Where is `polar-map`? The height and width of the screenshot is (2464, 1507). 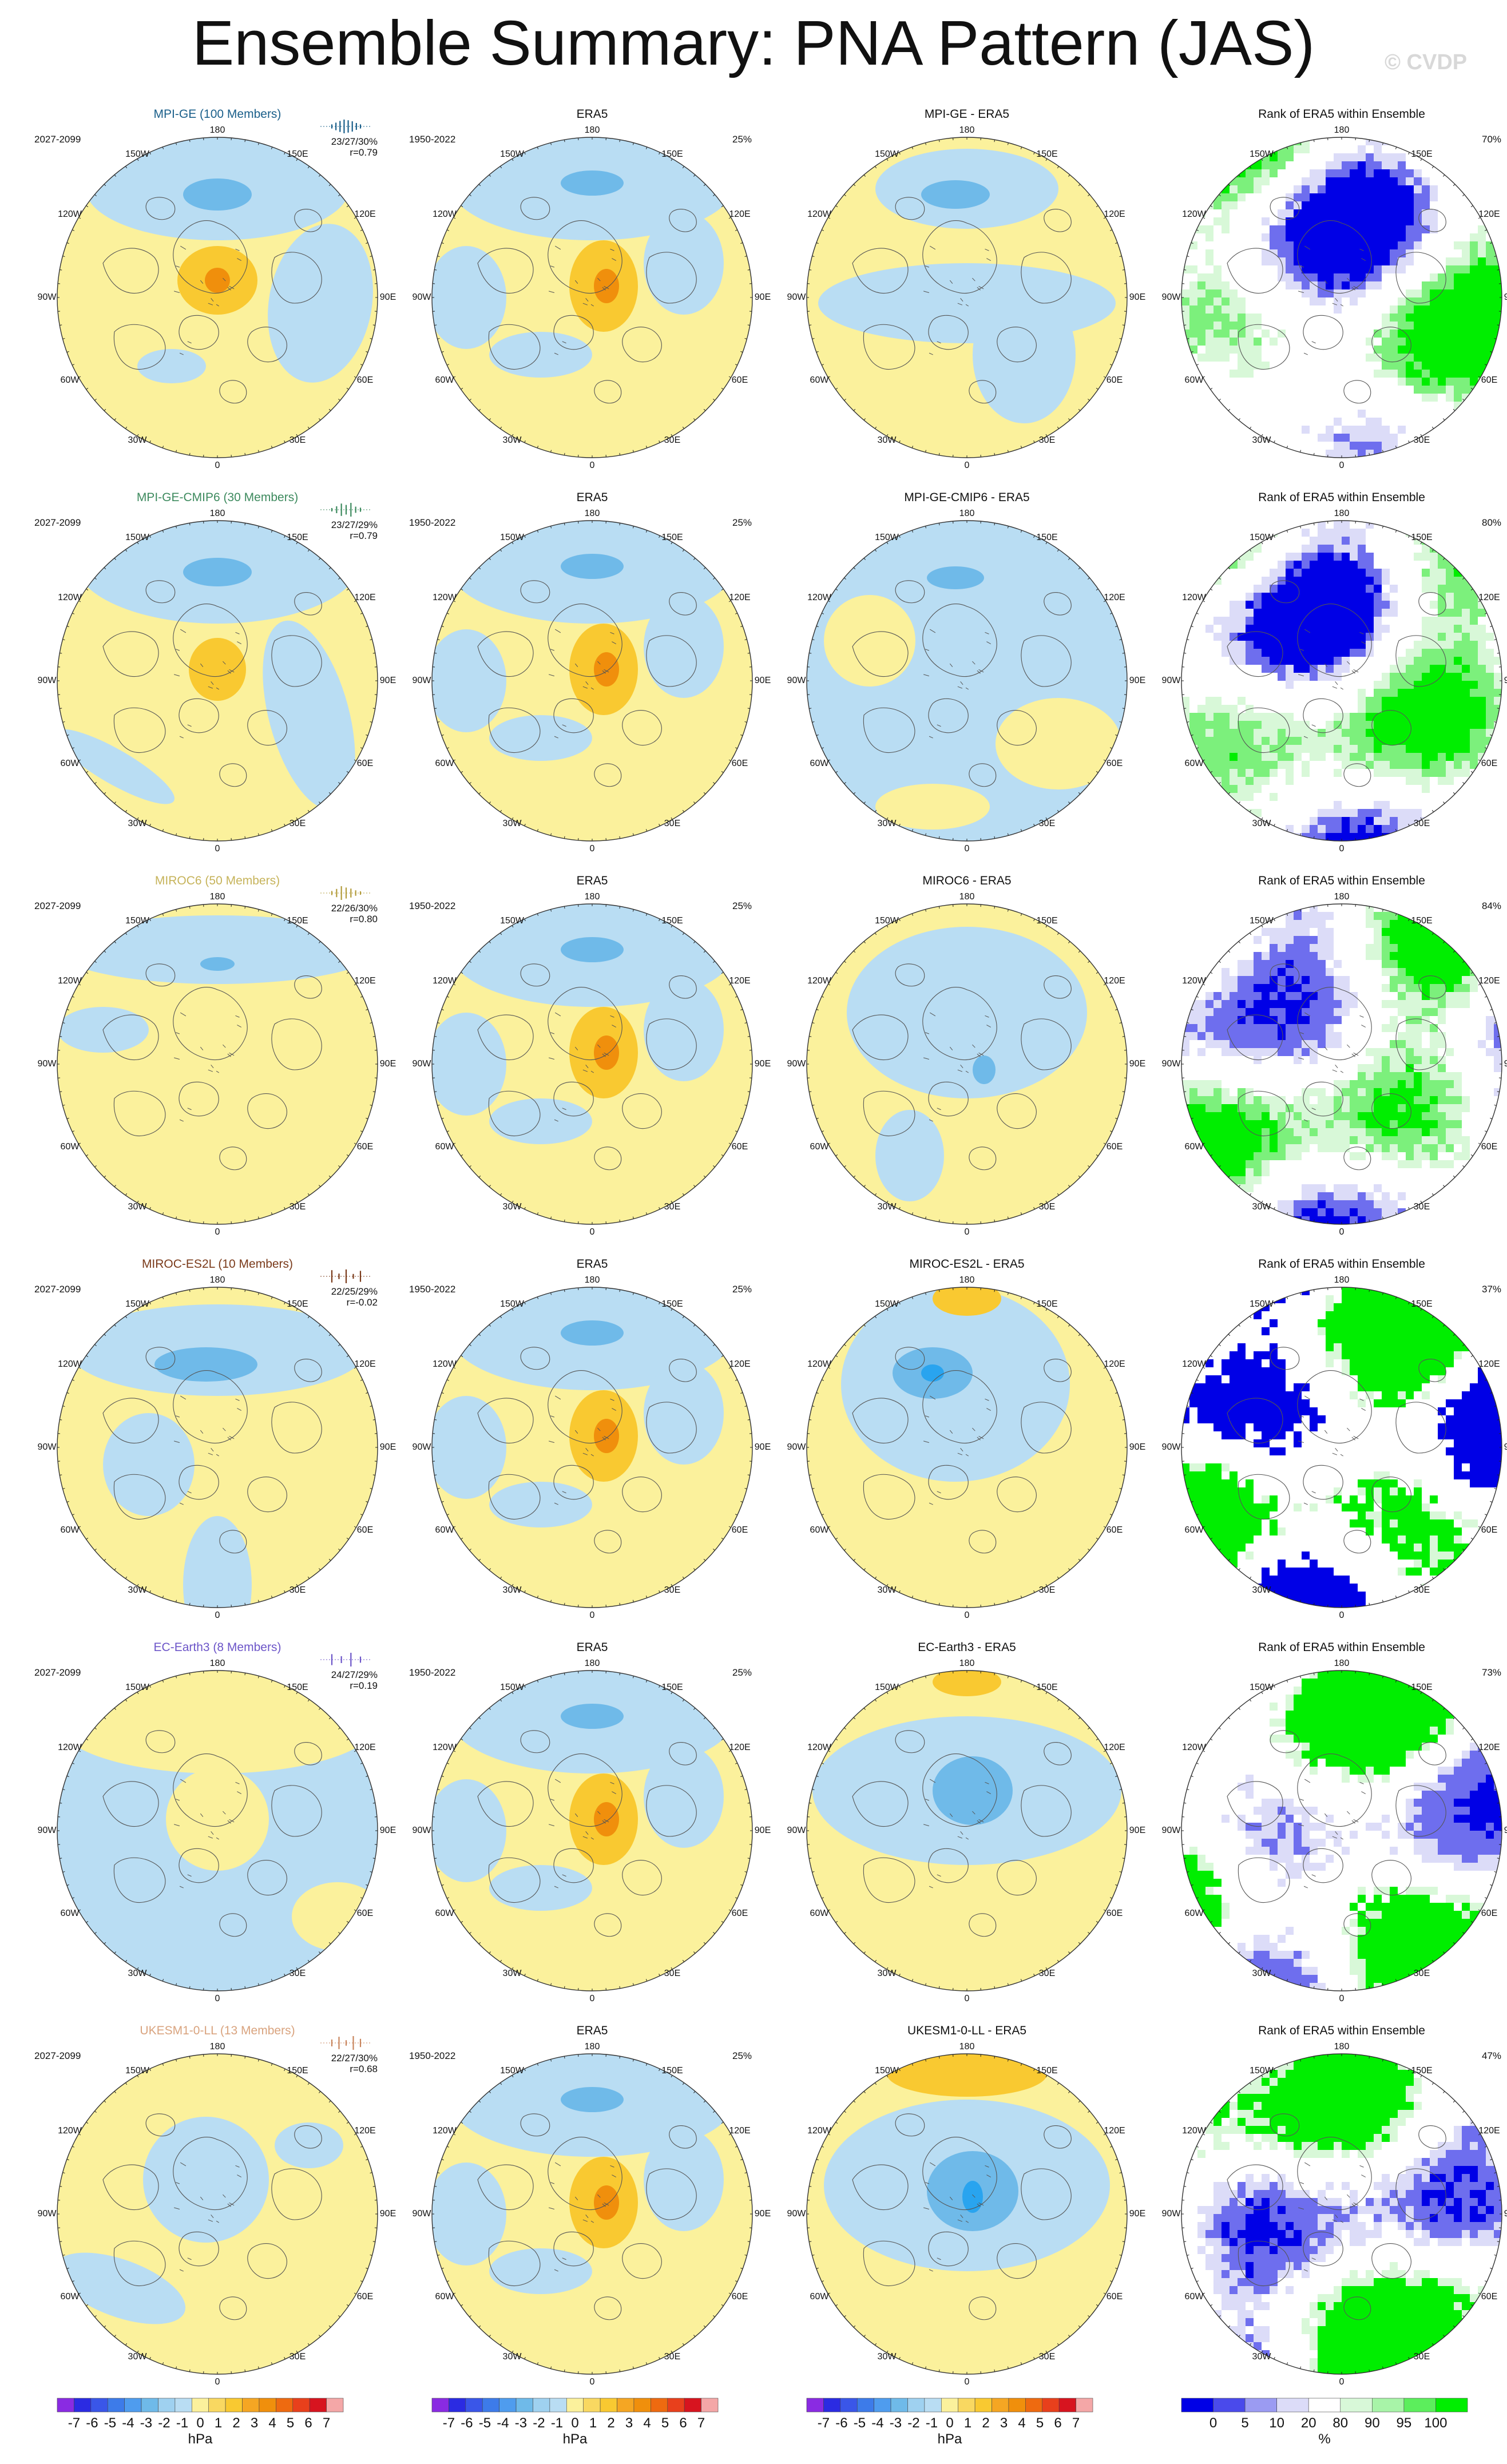
polar-map is located at coordinates (592, 1447).